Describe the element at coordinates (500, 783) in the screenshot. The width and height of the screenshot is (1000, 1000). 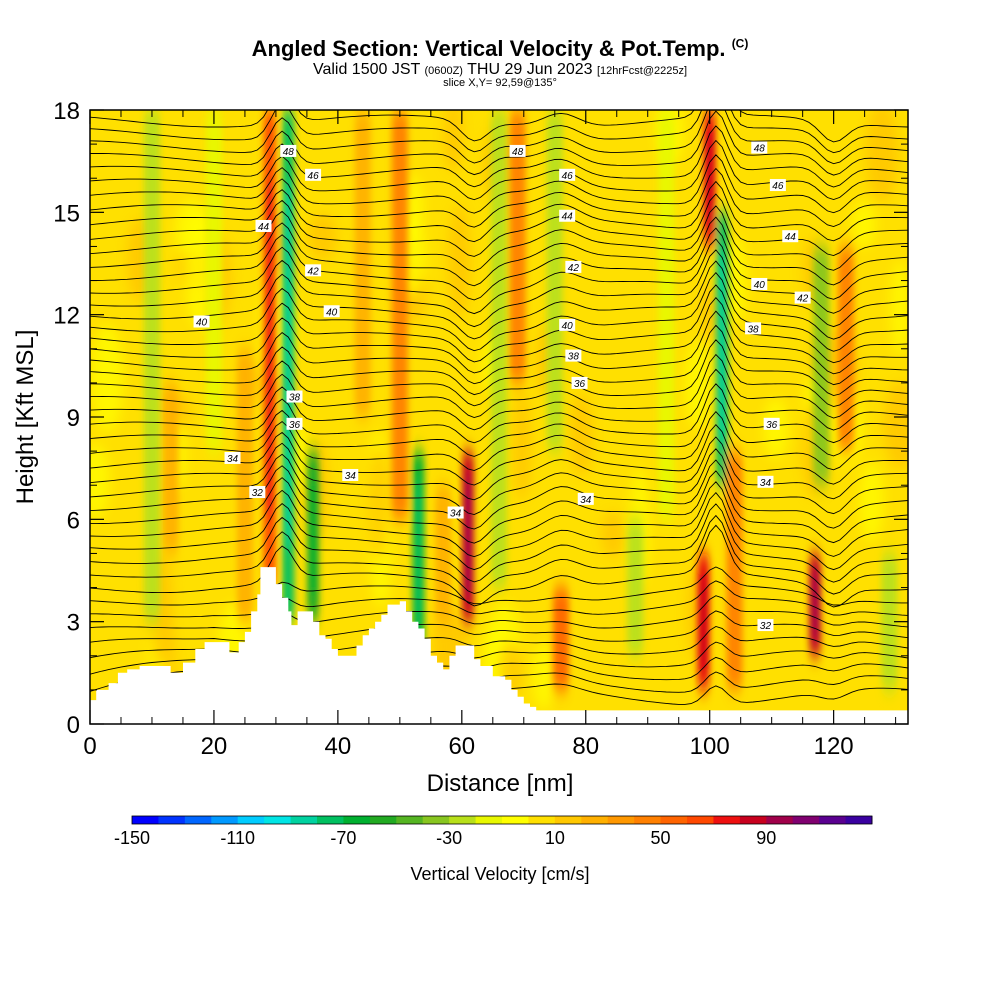
I see `x-axis-label: Distance [nm]` at that location.